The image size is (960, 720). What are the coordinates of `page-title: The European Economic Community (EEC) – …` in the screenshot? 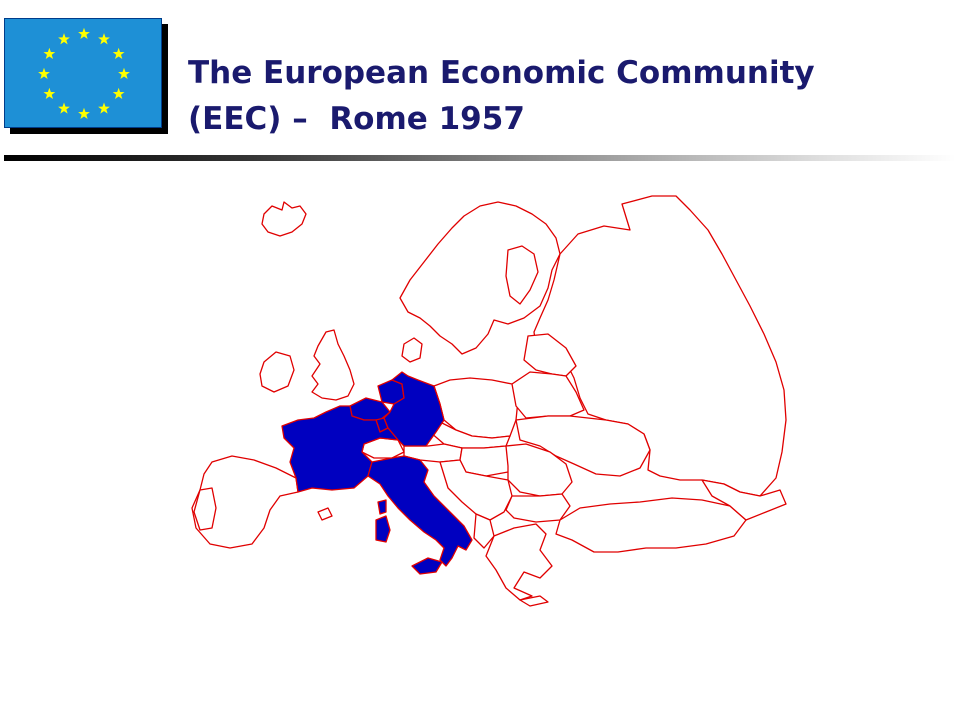 It's located at (558, 96).